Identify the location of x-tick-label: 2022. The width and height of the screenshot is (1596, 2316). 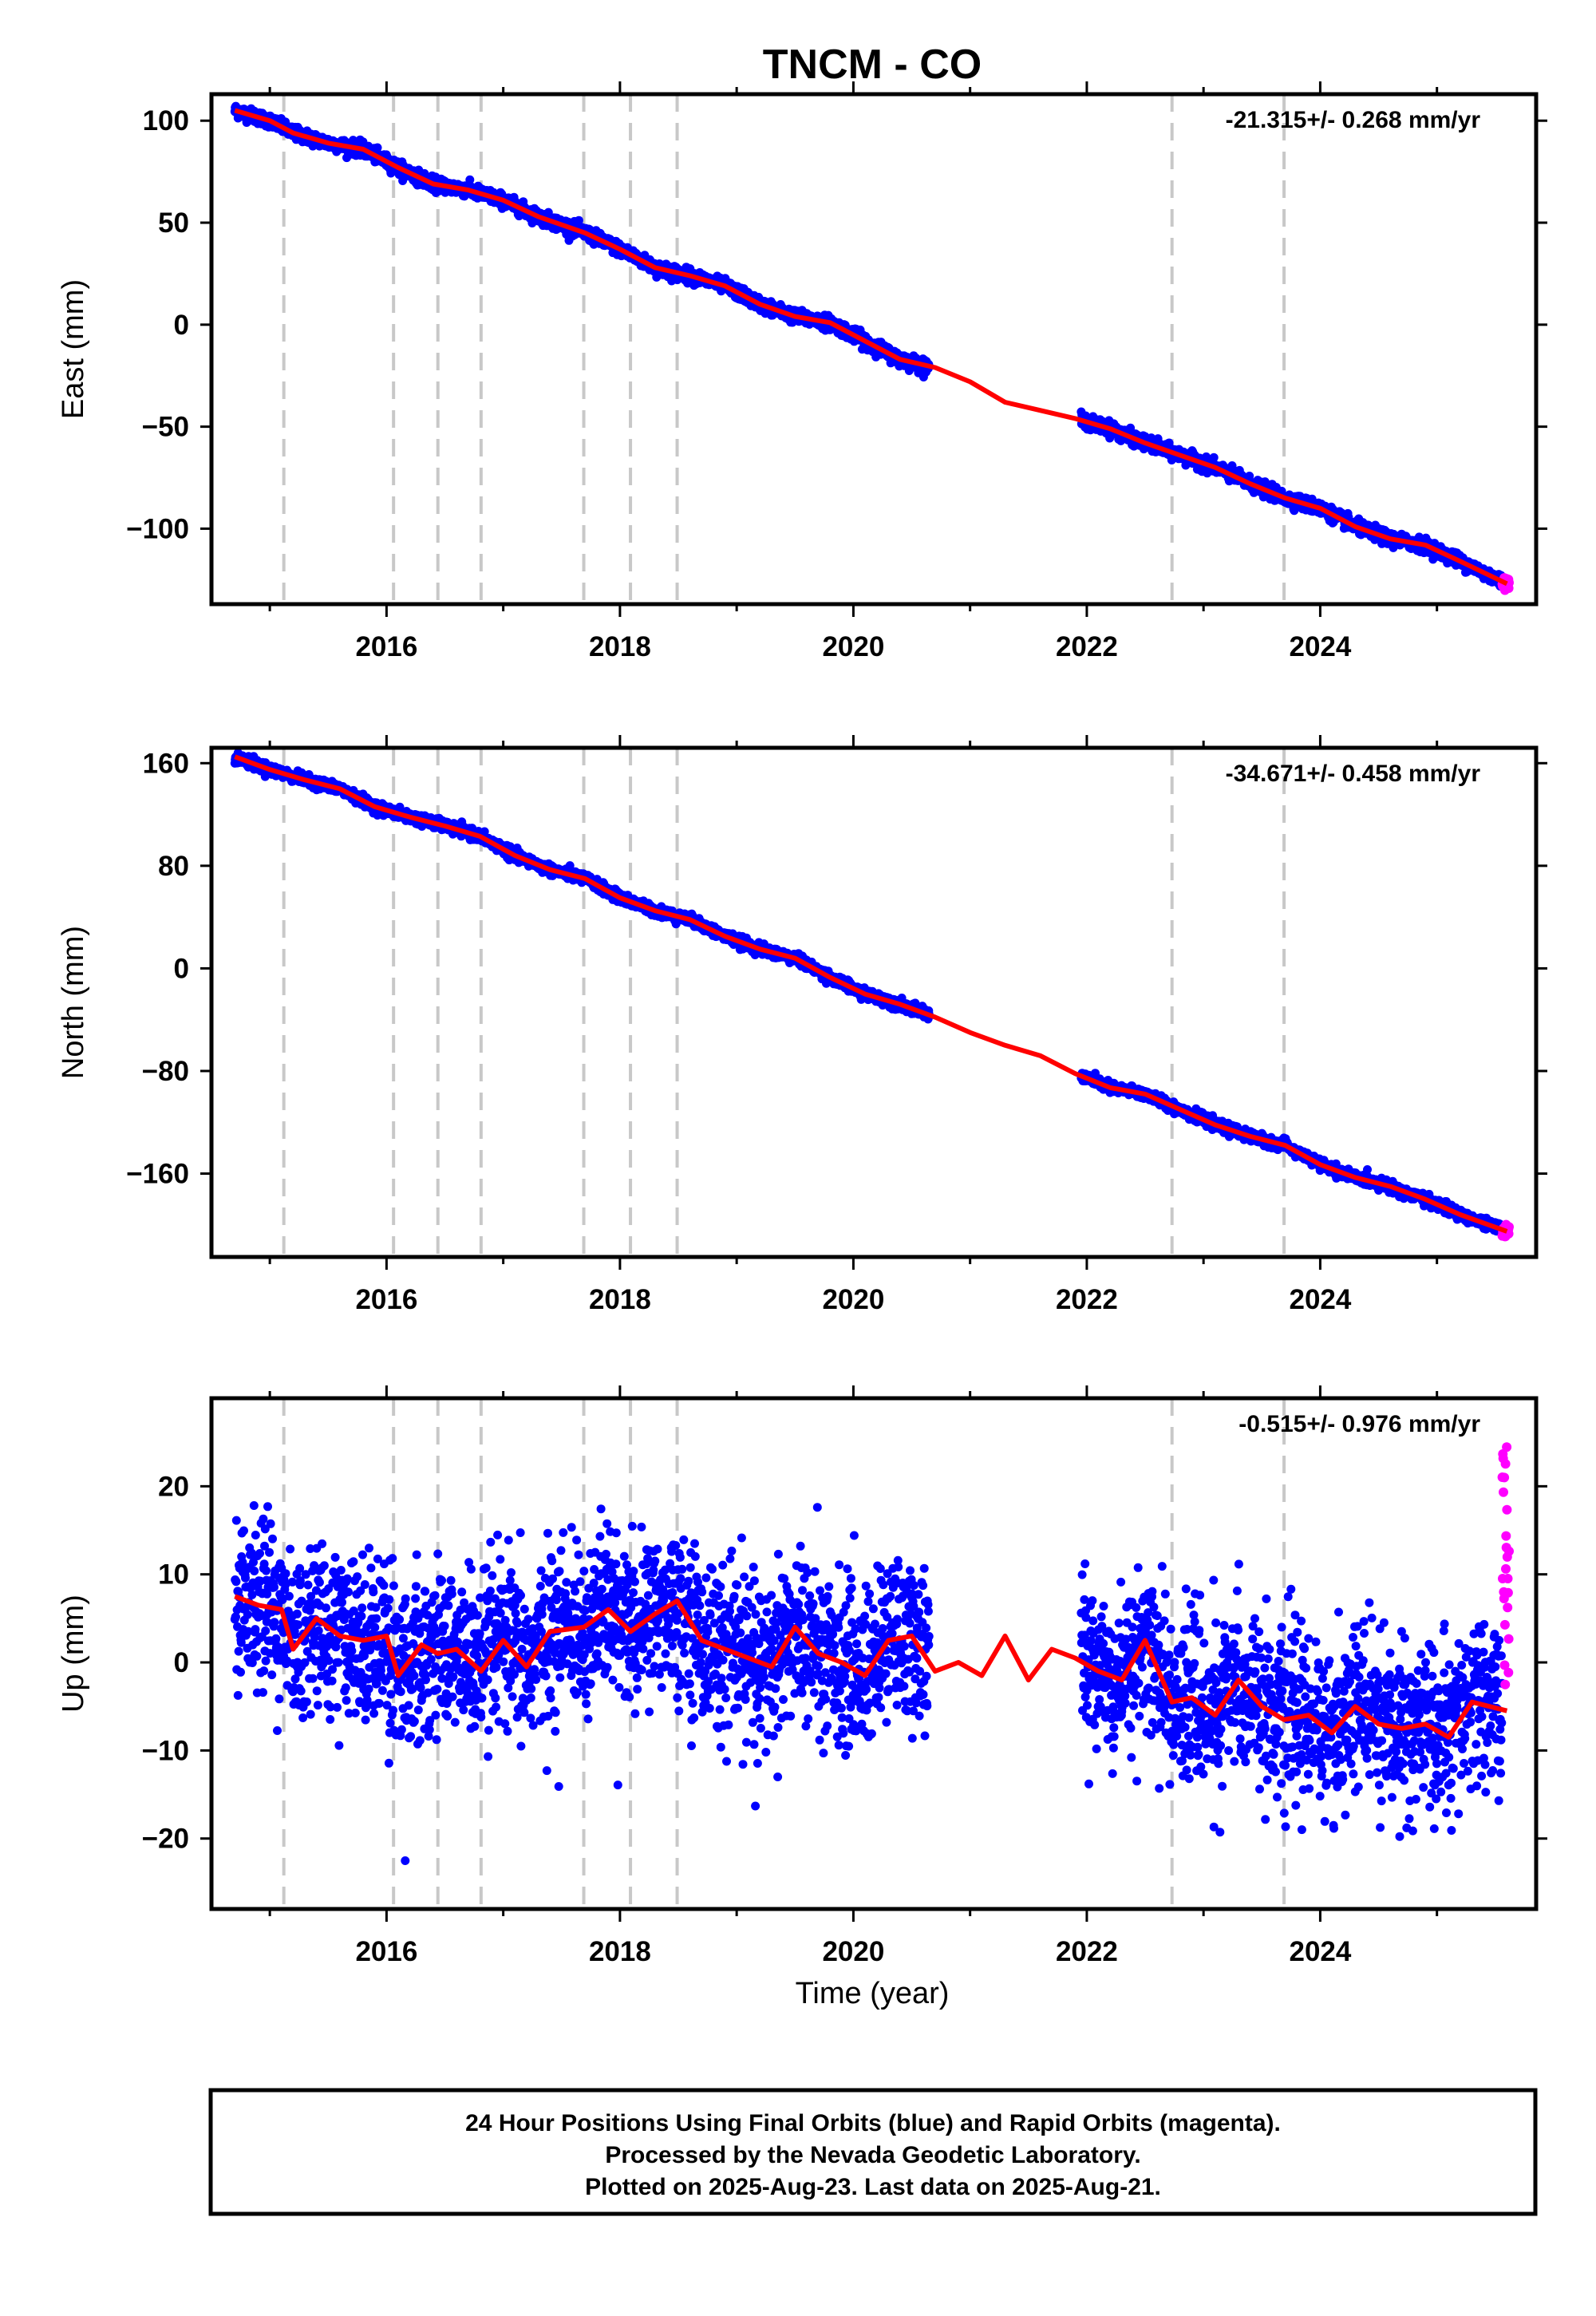
(1087, 646).